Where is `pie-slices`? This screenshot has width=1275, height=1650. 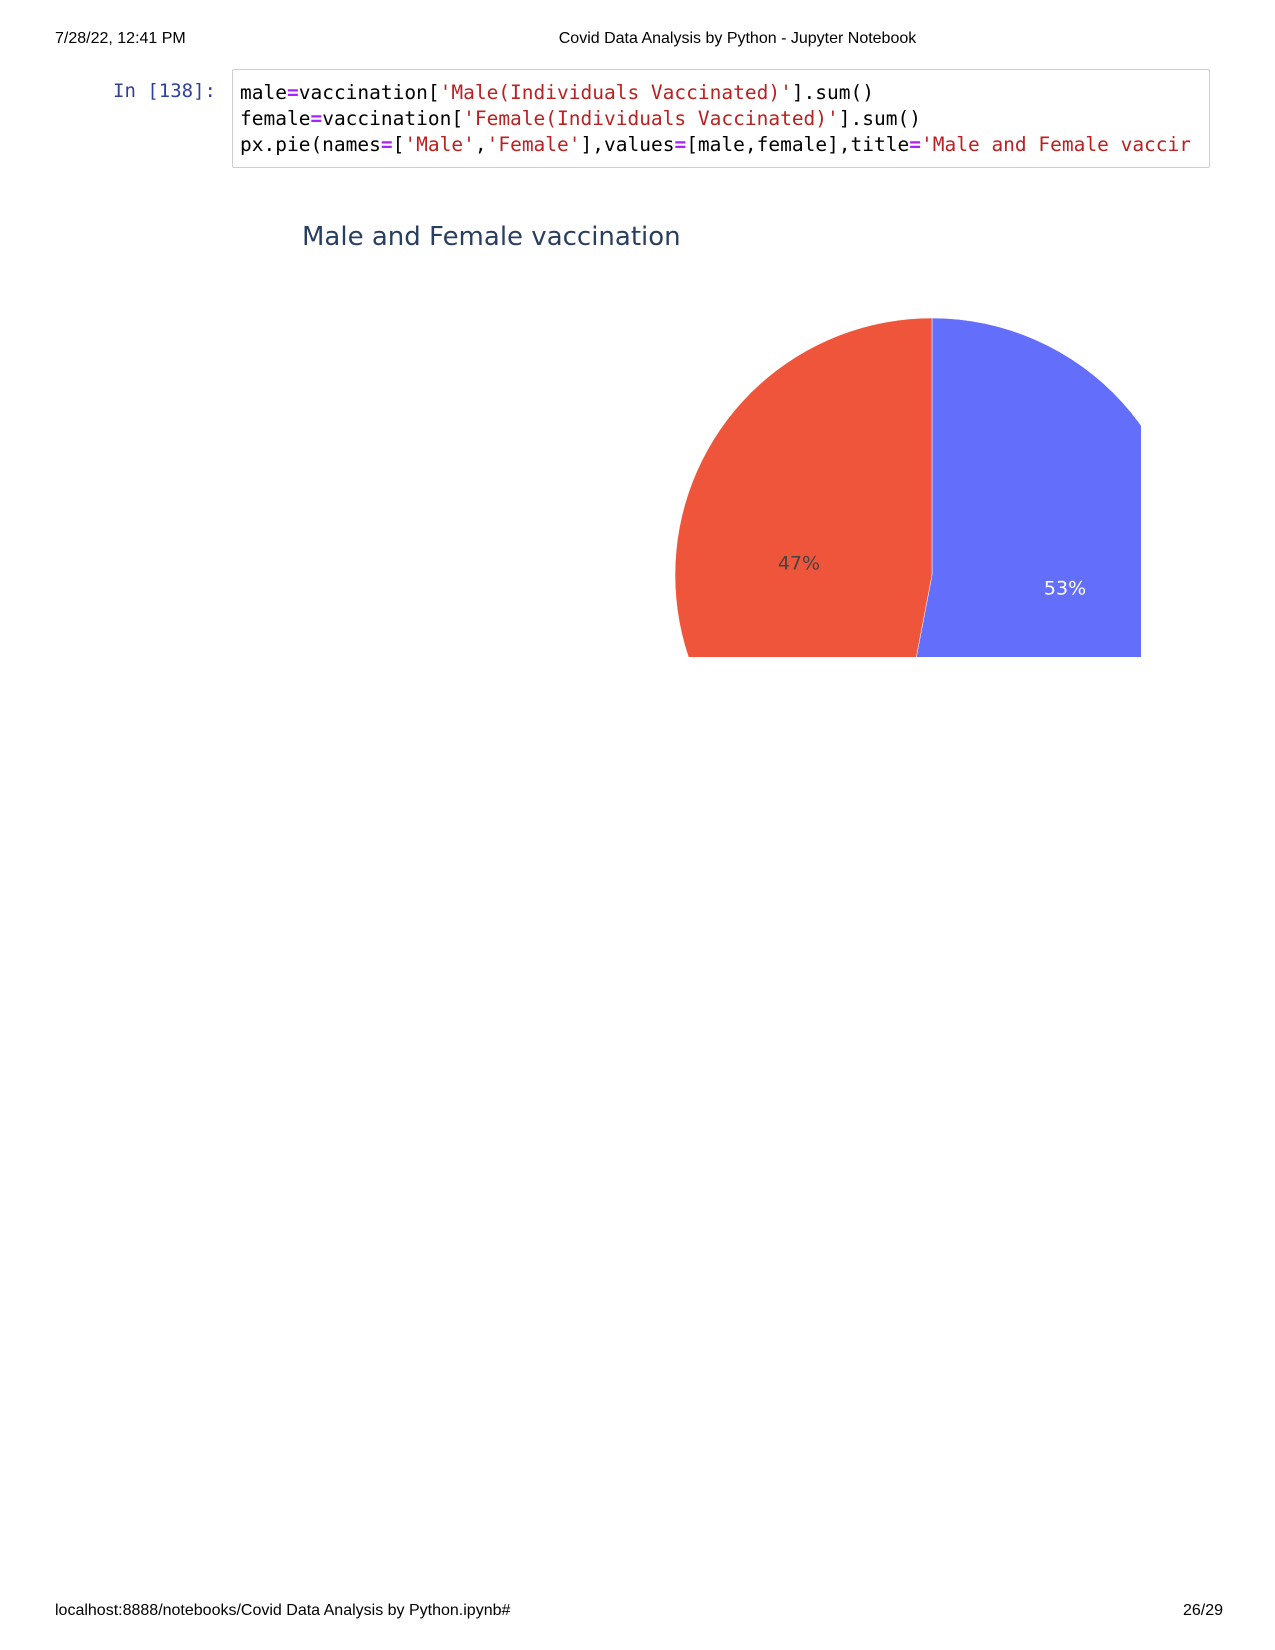 pie-slices is located at coordinates (931, 503).